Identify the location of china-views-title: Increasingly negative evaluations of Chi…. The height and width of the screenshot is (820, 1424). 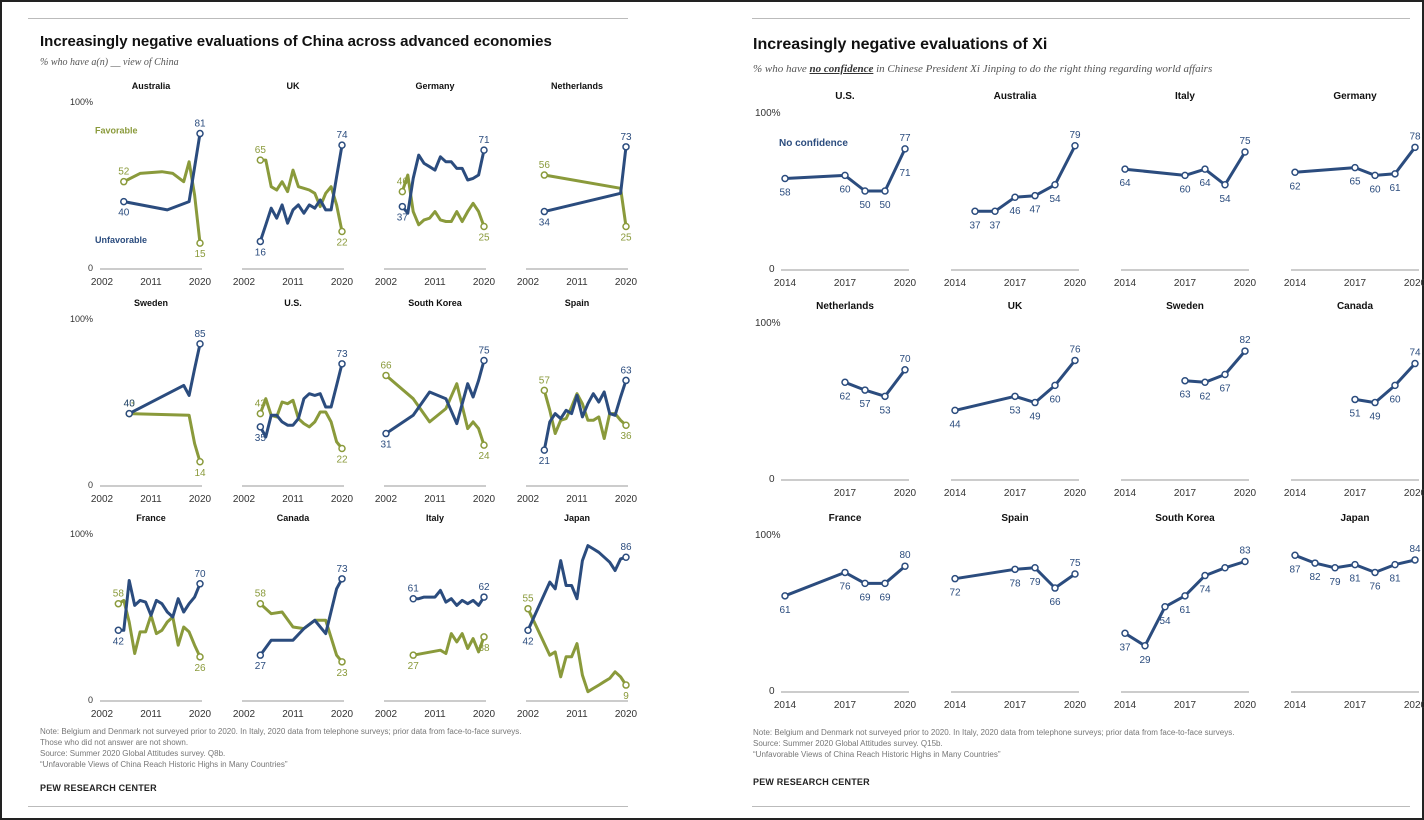
(296, 41).